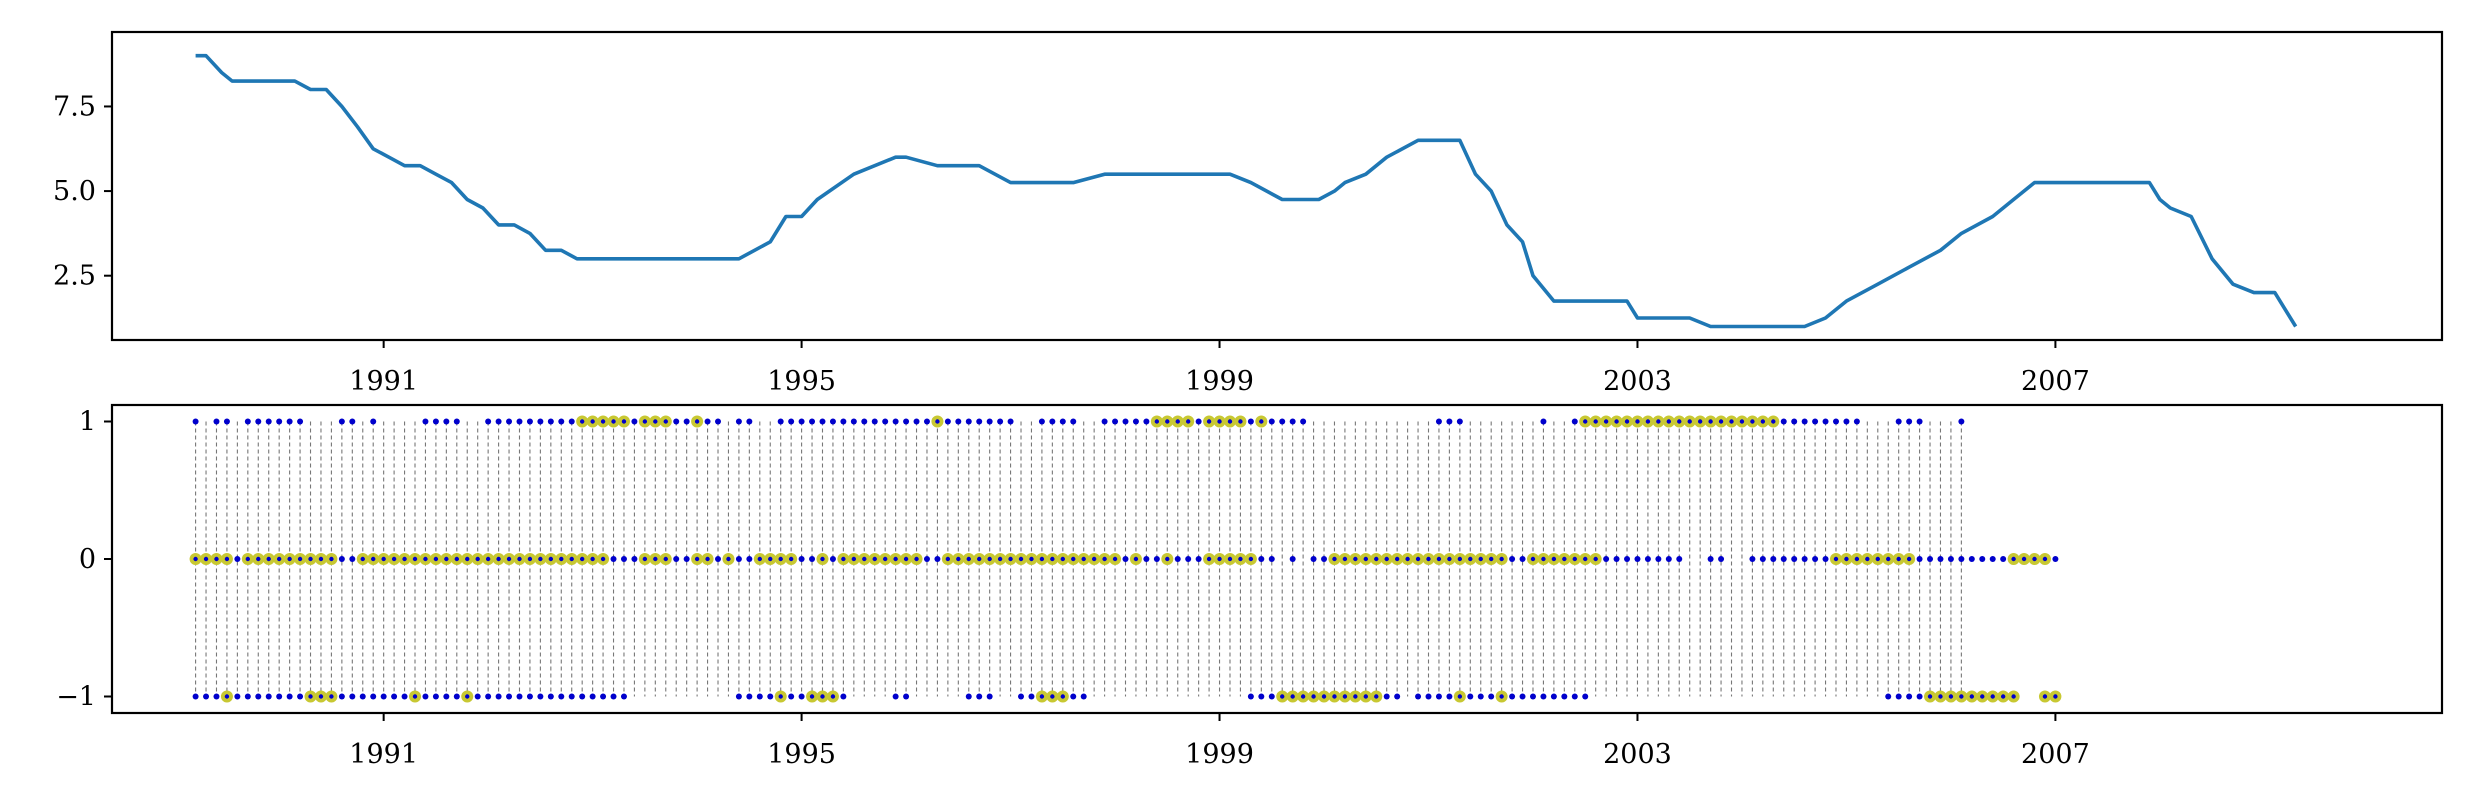  What do you see at coordinates (76, 697) in the screenshot?
I see `bottom-y-tick-label: −1` at bounding box center [76, 697].